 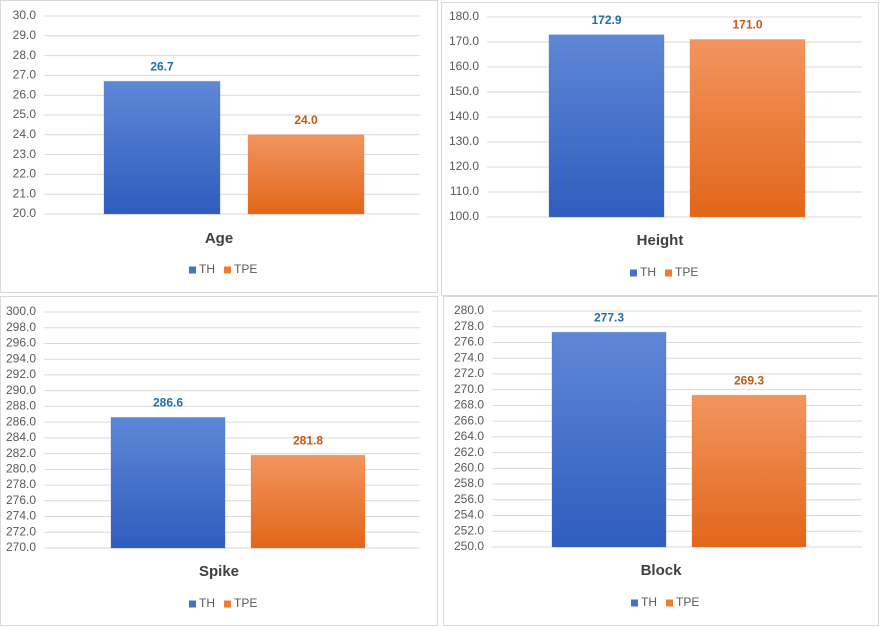 What do you see at coordinates (21, 374) in the screenshot?
I see `y-tick-label: 292.0` at bounding box center [21, 374].